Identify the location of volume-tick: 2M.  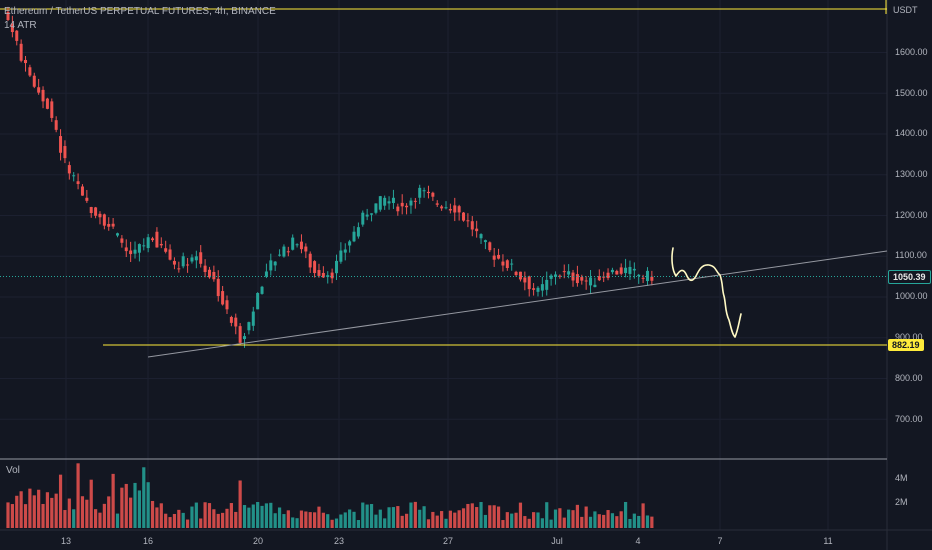
(901, 502).